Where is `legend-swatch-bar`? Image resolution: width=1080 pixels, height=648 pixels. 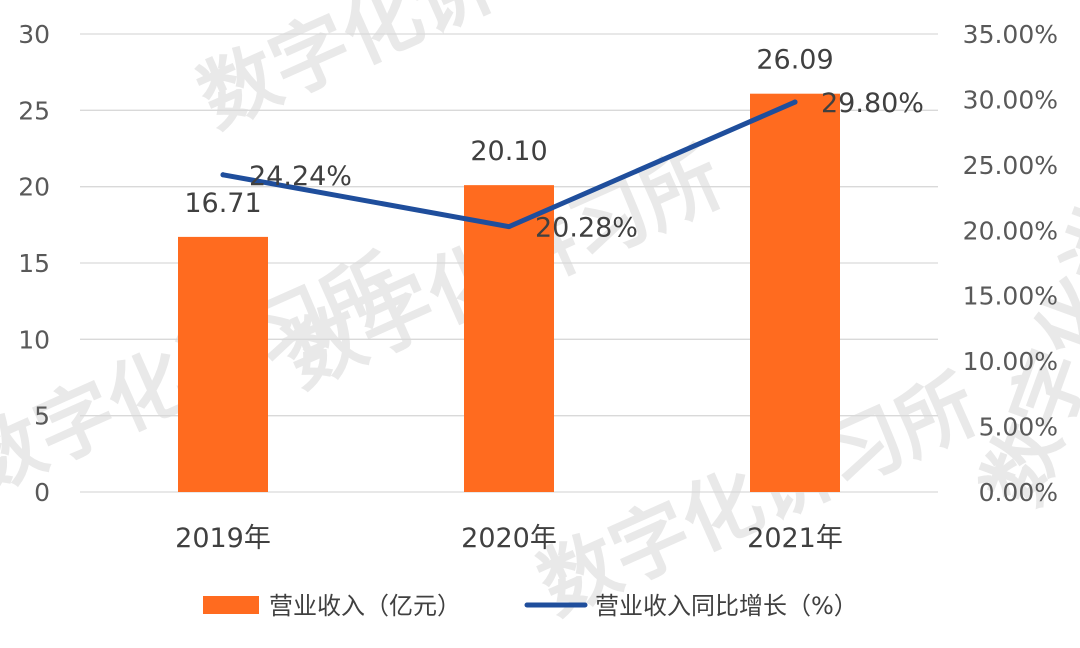
legend-swatch-bar is located at coordinates (231, 605).